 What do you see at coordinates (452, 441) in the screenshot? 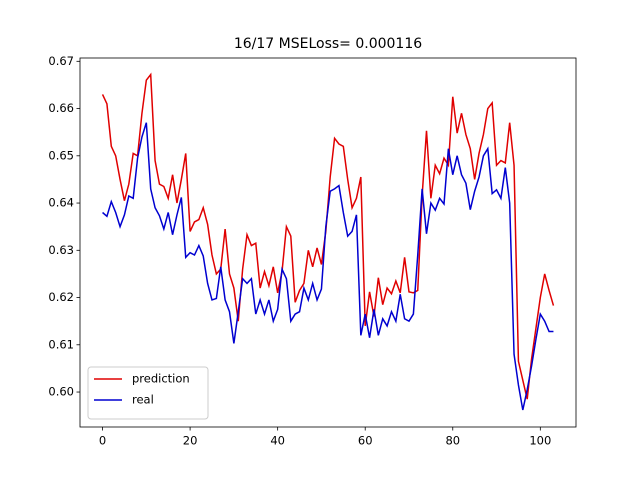
I see `x-tick-label: 80` at bounding box center [452, 441].